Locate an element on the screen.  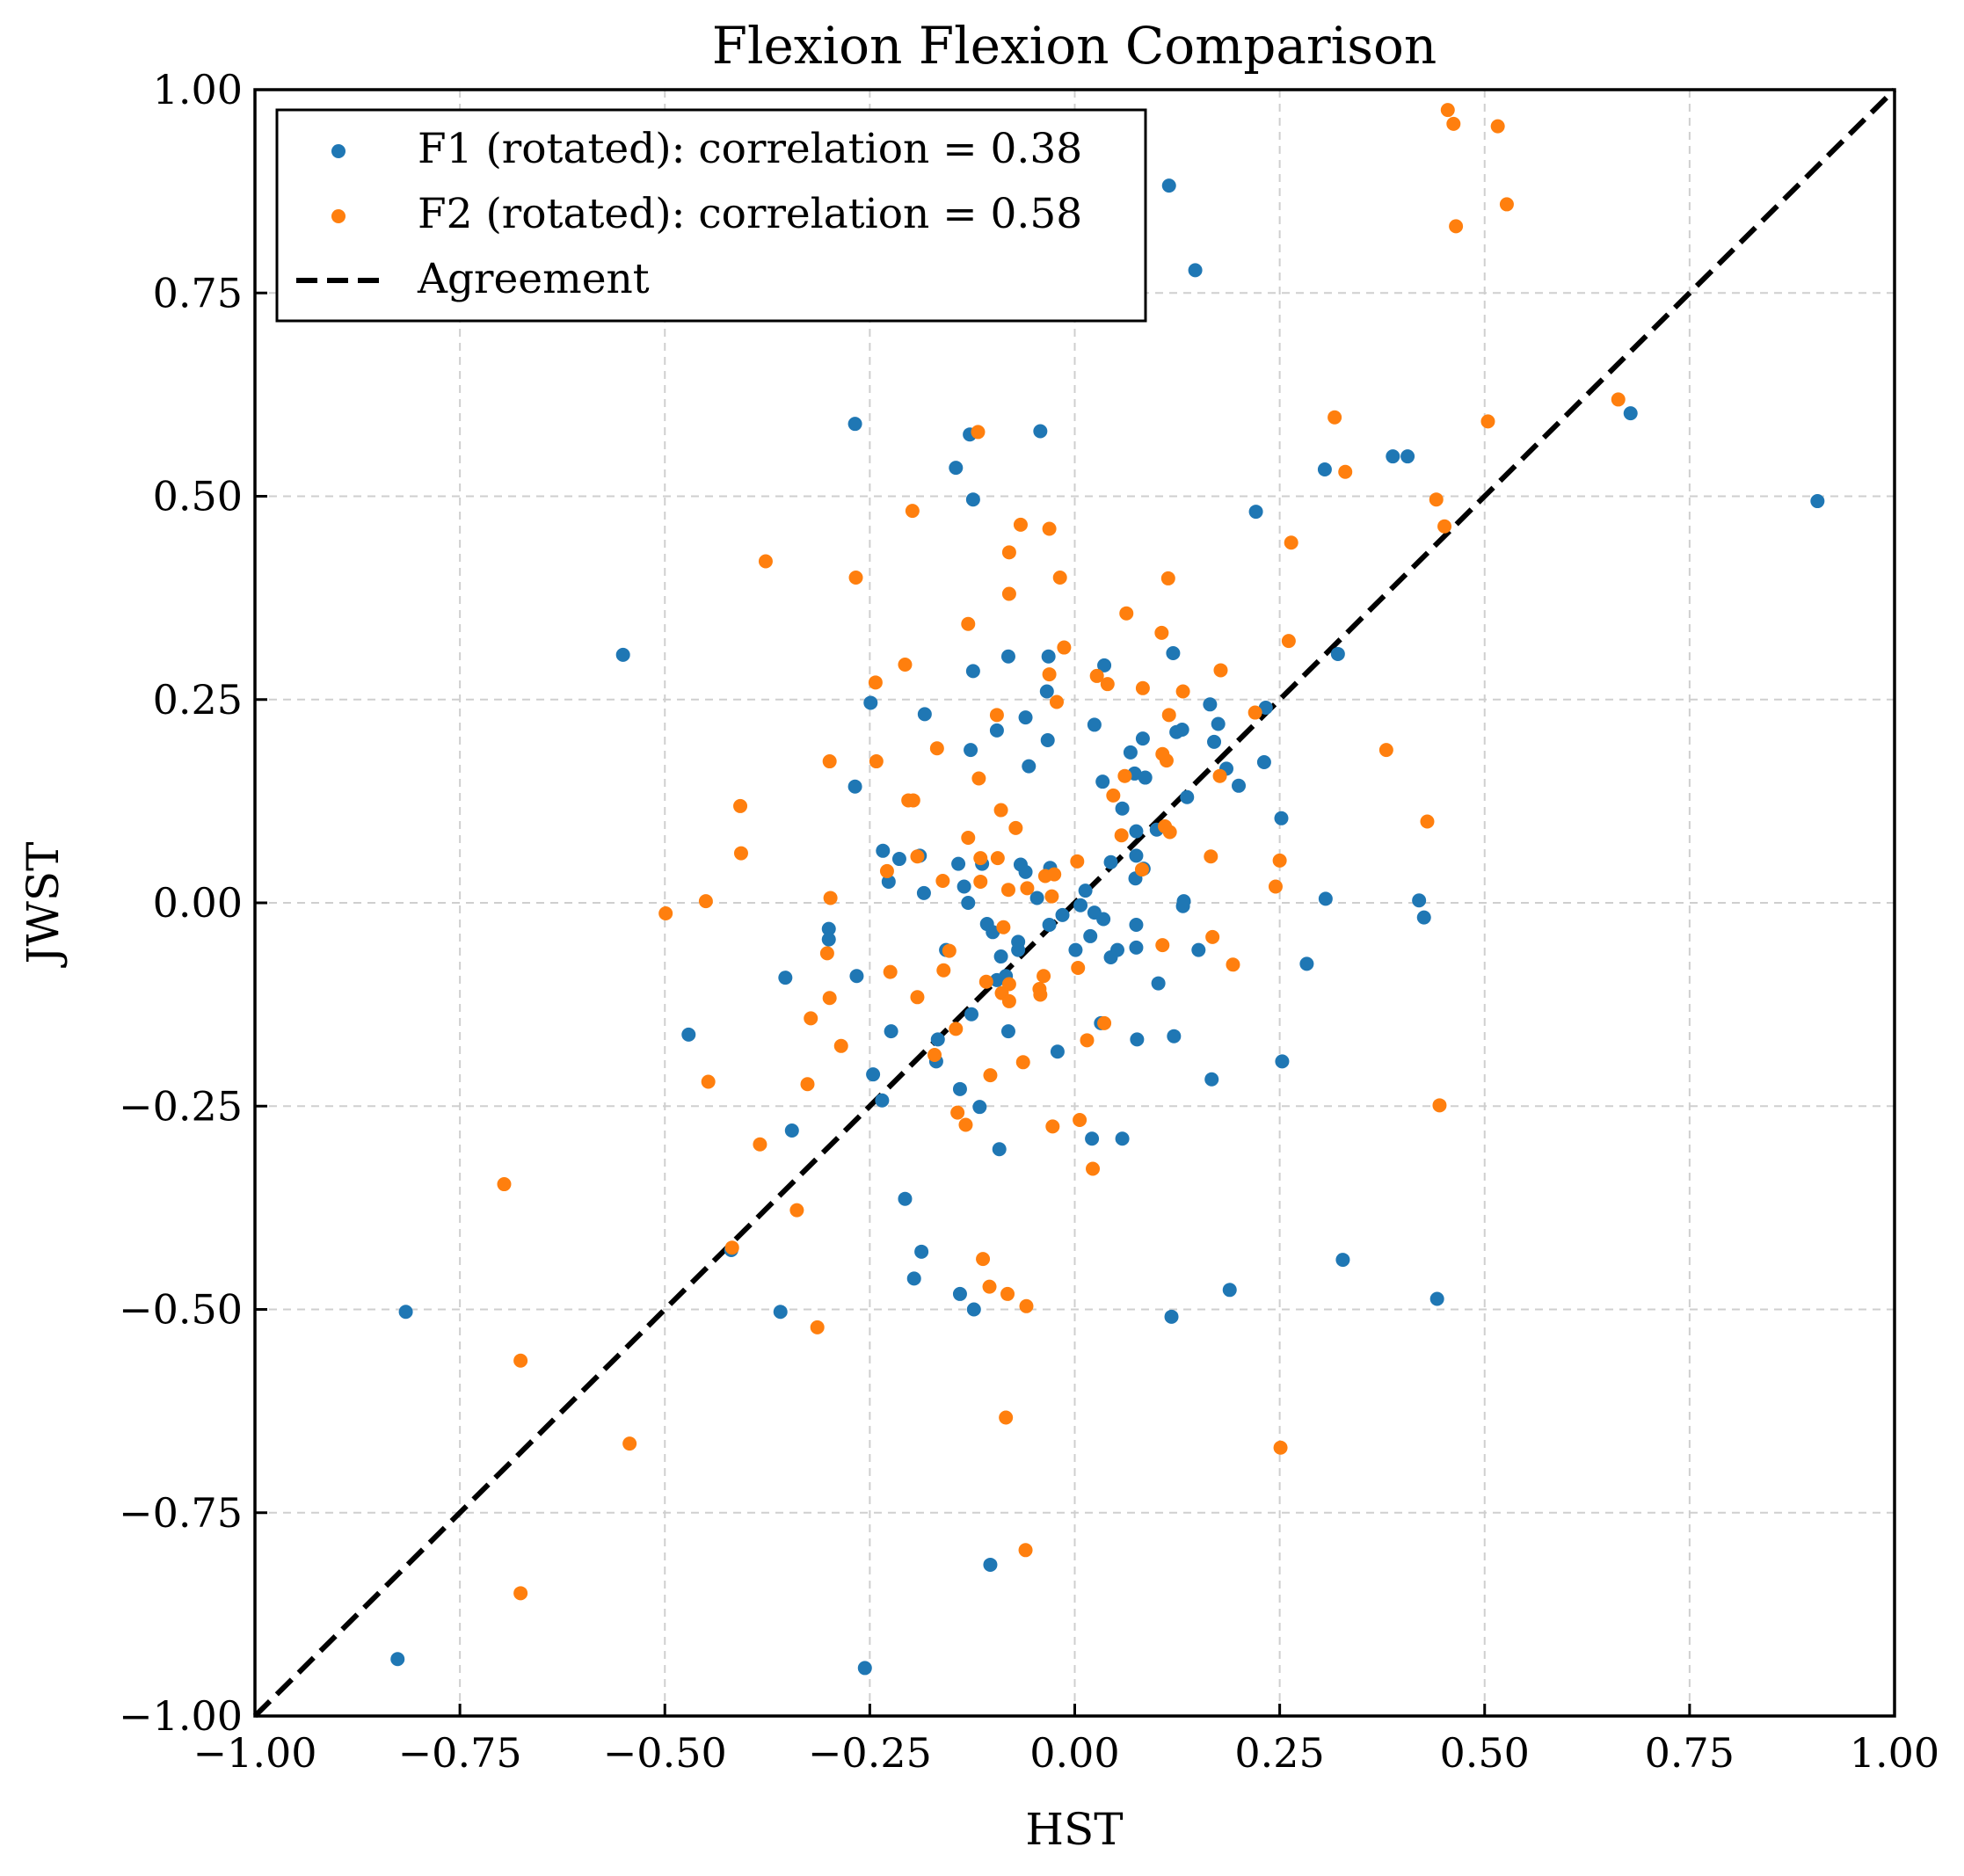
x-tick-label: 0.00 is located at coordinates (1074, 1753).